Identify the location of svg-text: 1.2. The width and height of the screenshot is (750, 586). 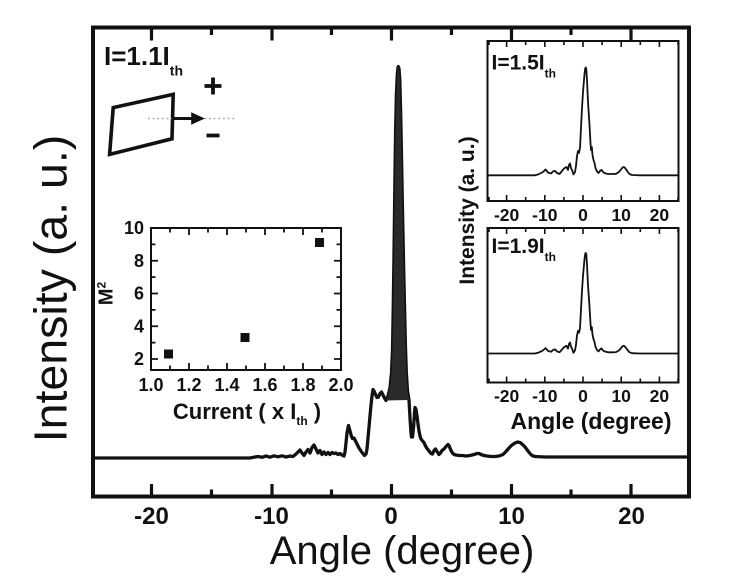
(188, 385).